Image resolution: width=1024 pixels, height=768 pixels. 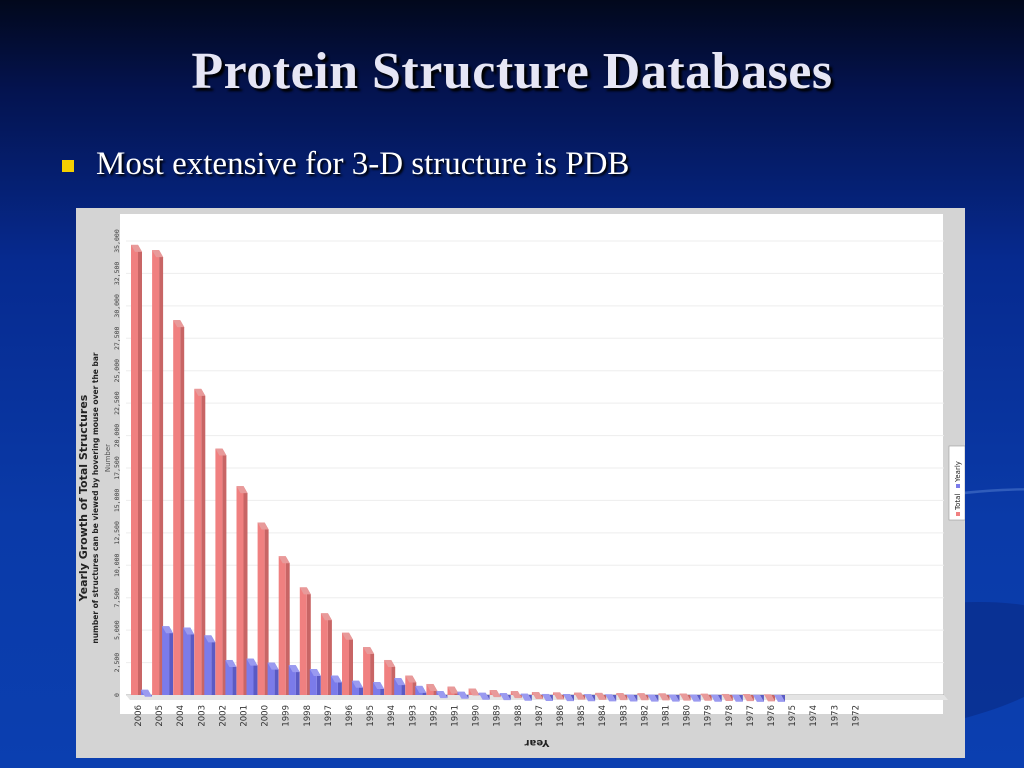 I want to click on bar-total-2005, so click(x=156, y=472).